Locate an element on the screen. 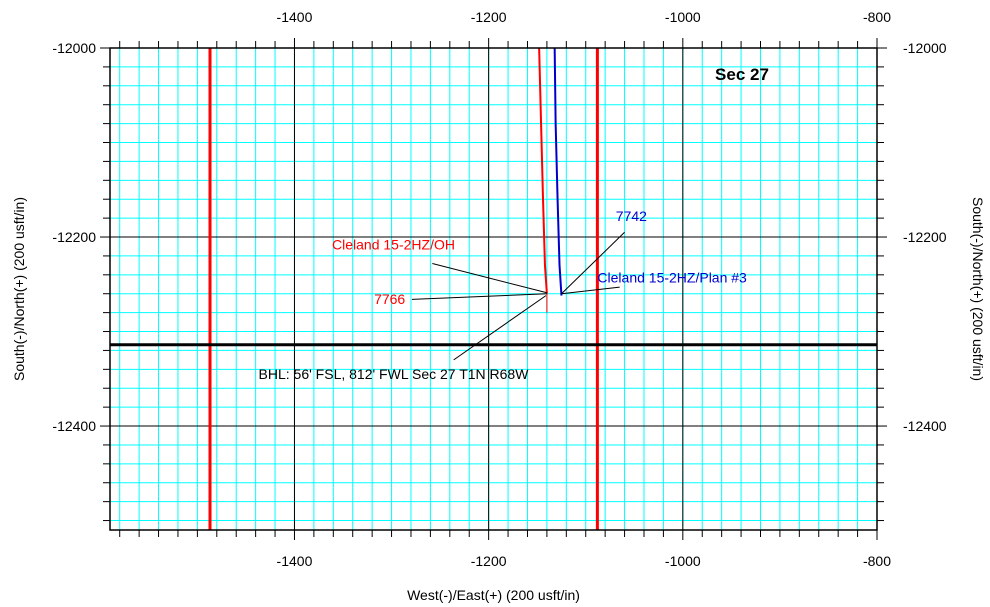  annotation-label-0: Cleland 15-2HZ/OH is located at coordinates (393, 244).